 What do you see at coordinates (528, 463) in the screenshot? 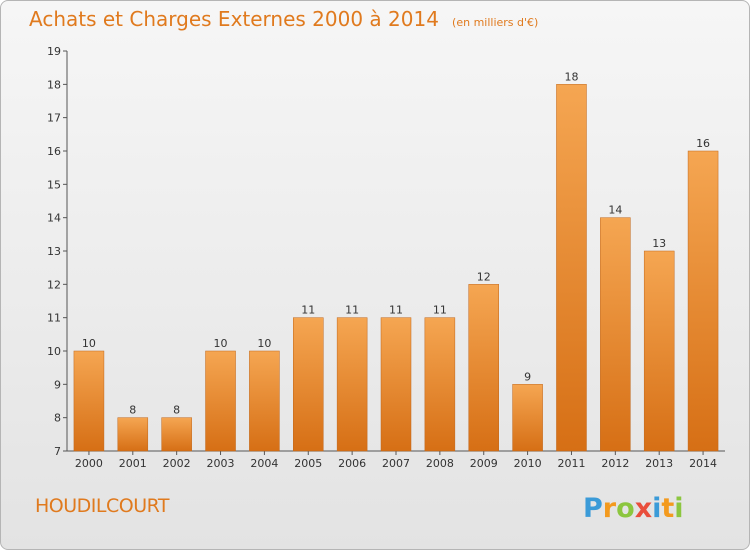
I see `x-tick-label-2010: 2010` at bounding box center [528, 463].